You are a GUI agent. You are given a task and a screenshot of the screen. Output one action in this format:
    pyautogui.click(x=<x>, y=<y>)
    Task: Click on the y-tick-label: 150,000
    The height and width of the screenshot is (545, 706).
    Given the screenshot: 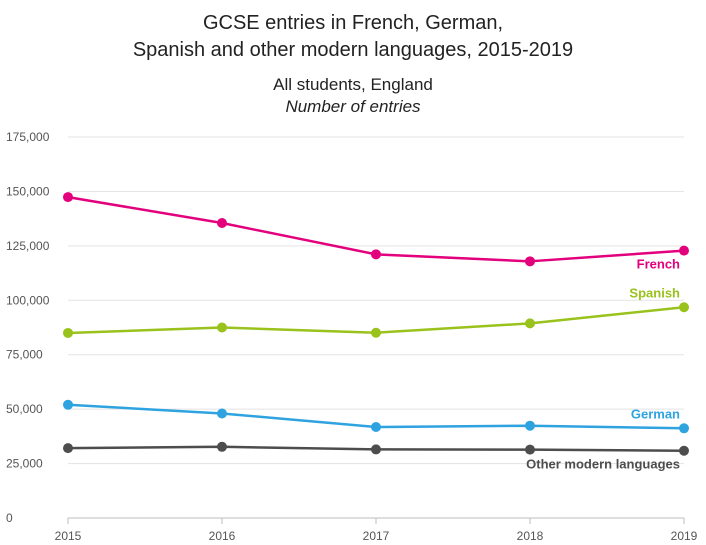 What is the action you would take?
    pyautogui.click(x=28, y=191)
    